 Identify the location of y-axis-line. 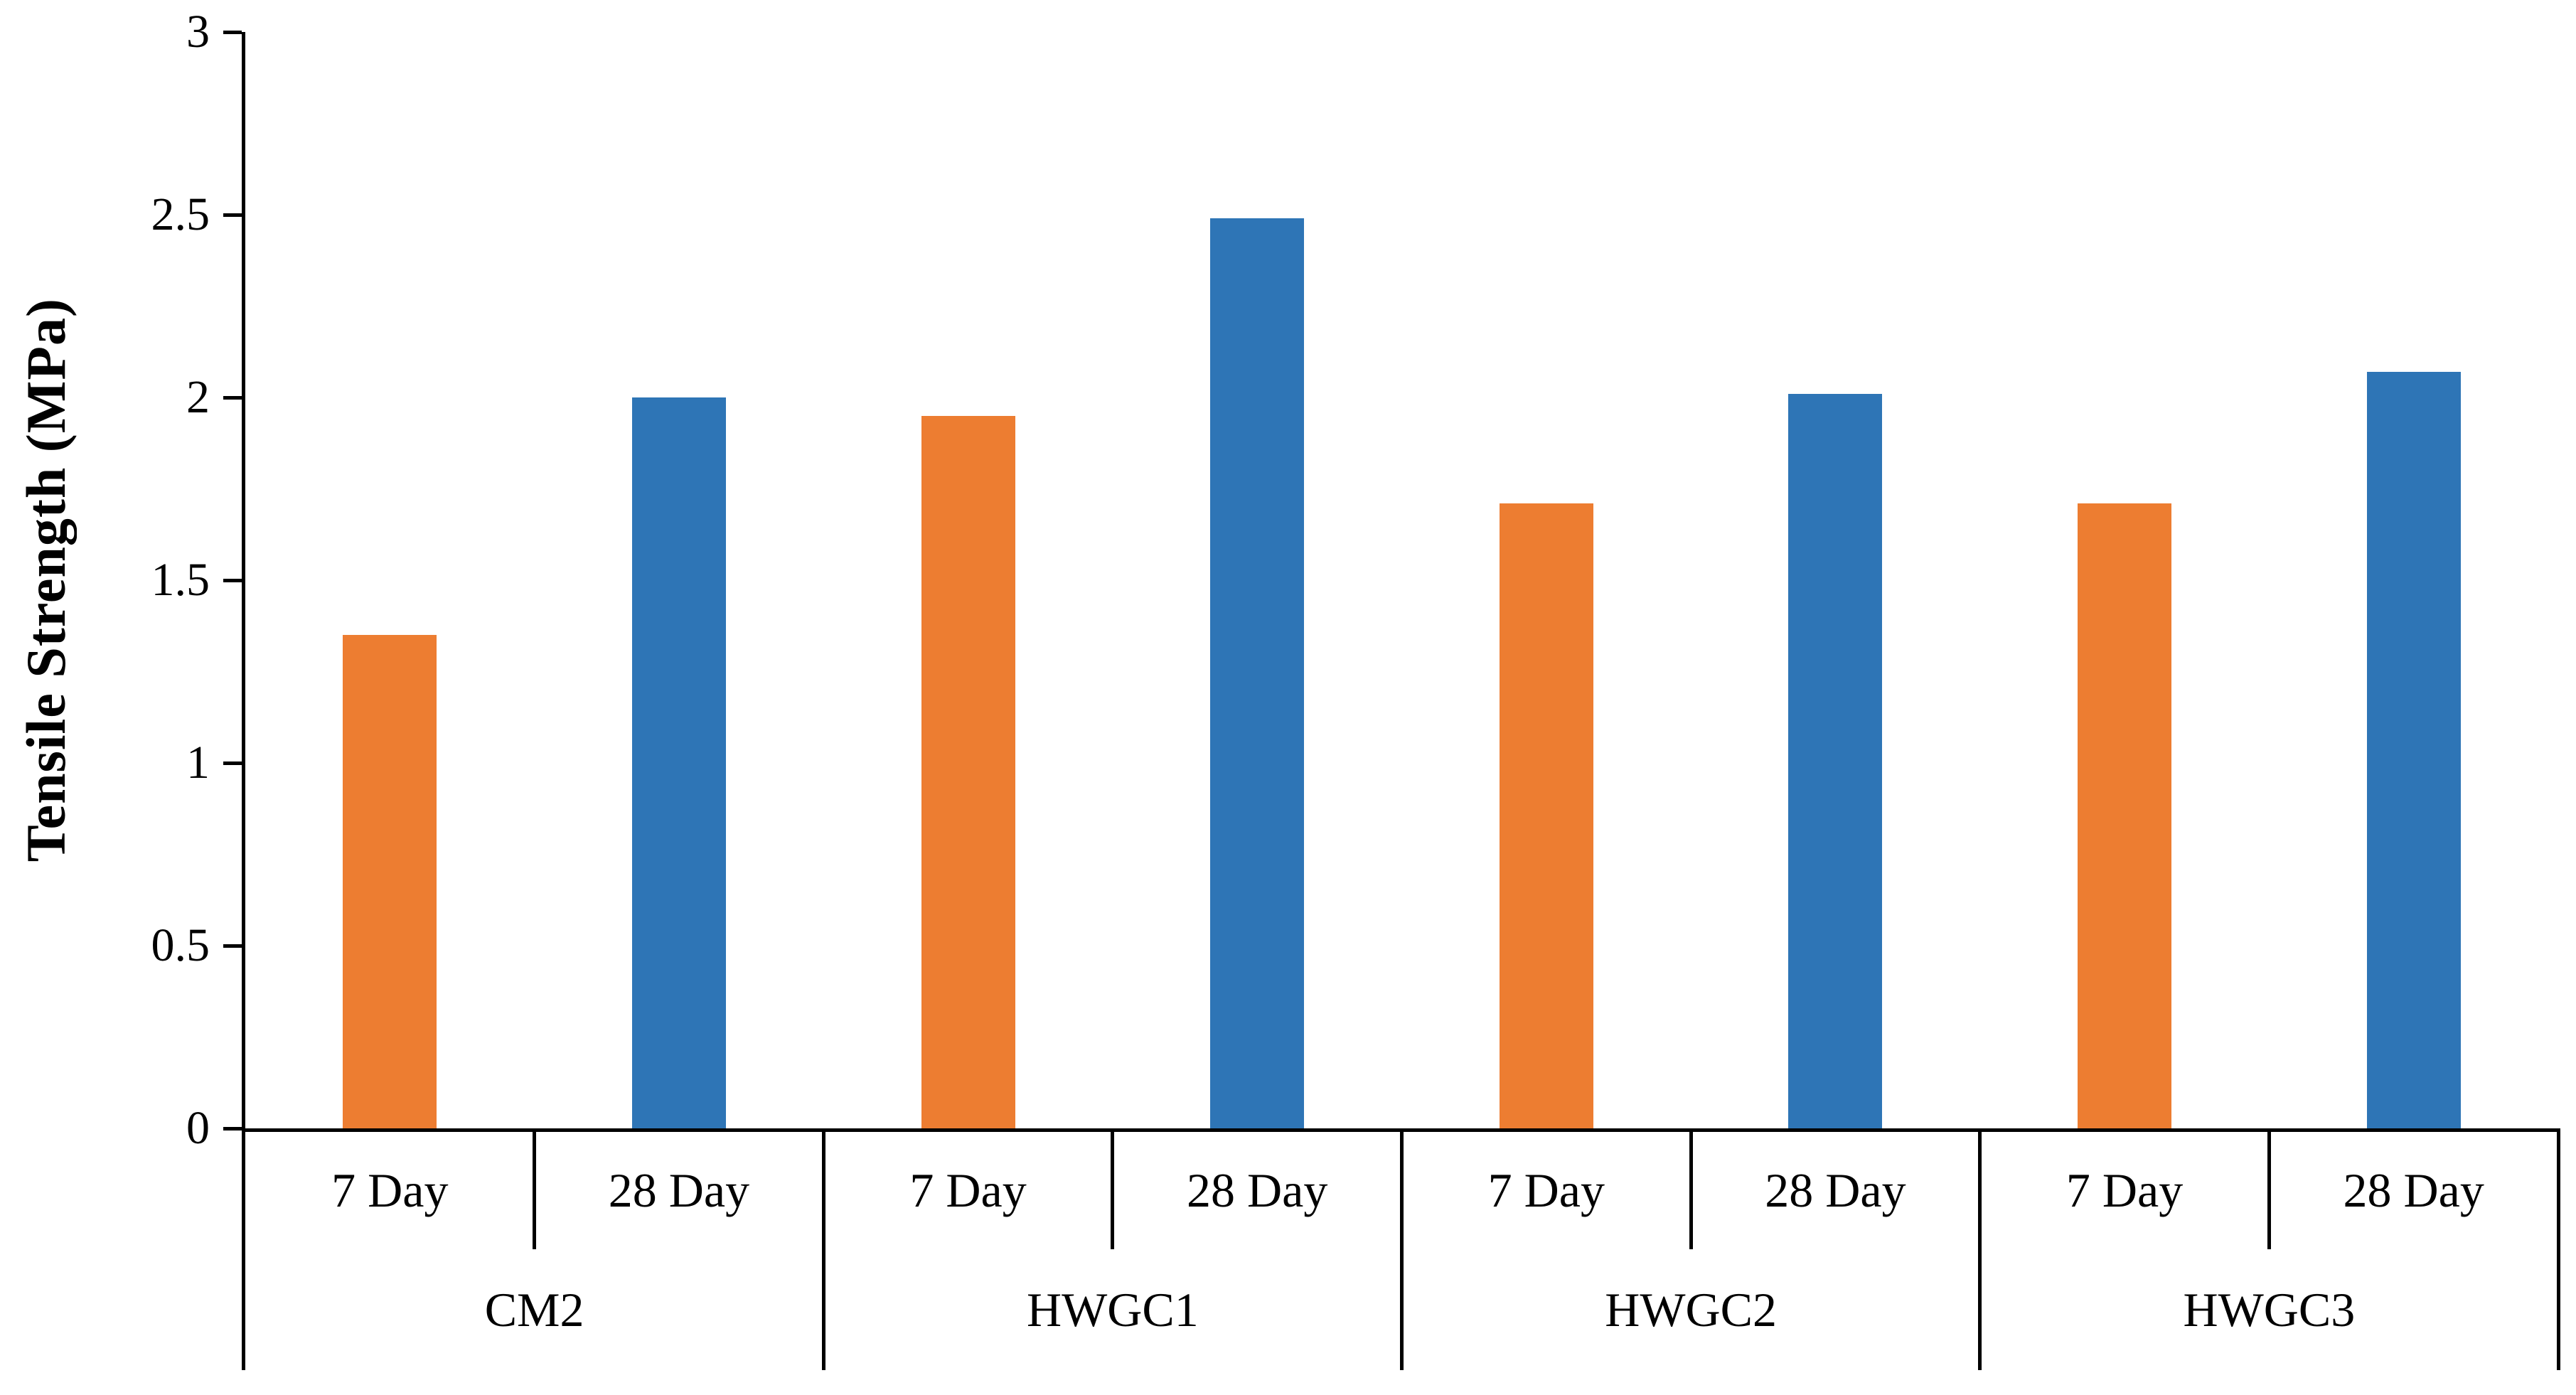
(243, 582).